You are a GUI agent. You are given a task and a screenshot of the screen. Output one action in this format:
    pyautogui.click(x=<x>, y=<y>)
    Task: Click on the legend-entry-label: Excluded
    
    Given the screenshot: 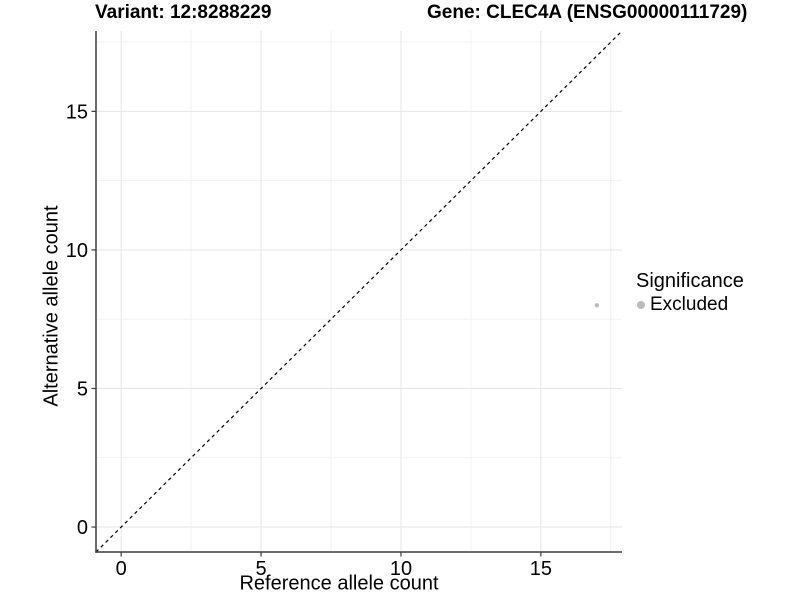 What is the action you would take?
    pyautogui.click(x=689, y=304)
    